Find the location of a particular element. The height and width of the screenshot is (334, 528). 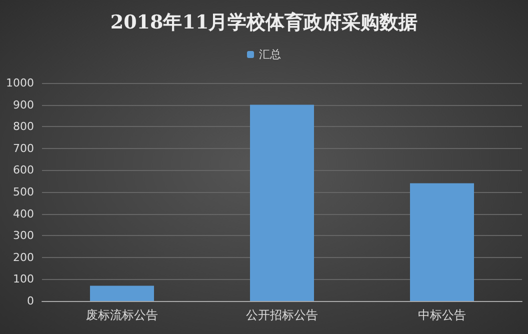

x-tick-label: 公开招标公告 is located at coordinates (282, 315).